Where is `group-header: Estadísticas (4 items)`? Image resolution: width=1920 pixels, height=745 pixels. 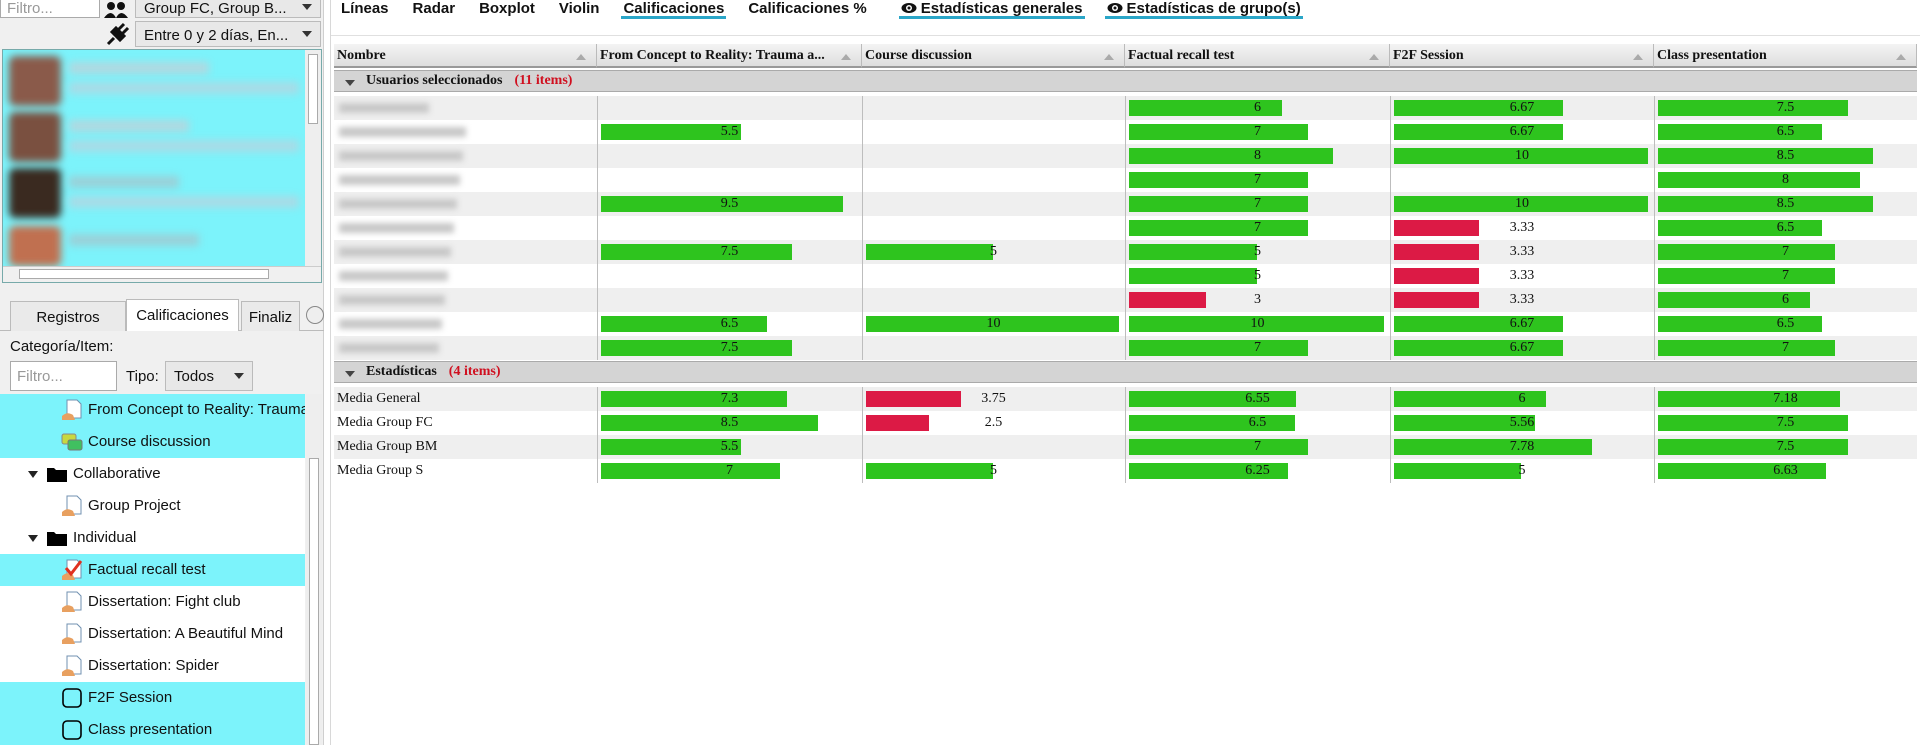 group-header: Estadísticas (4 items) is located at coordinates (1125, 372).